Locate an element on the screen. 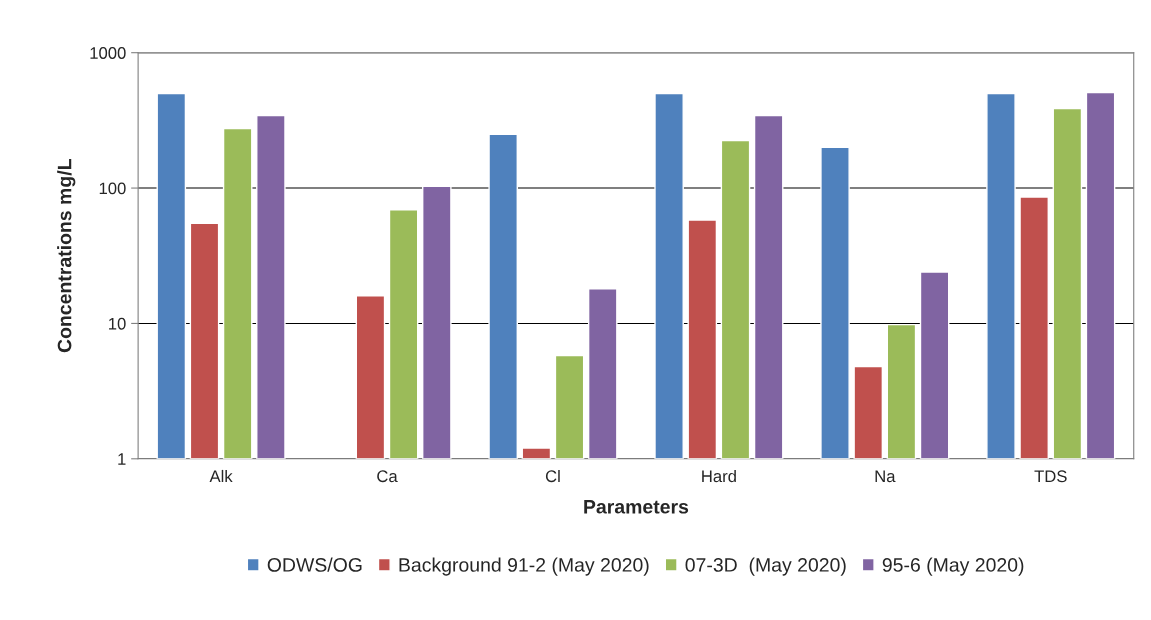 This screenshot has width=1151, height=620. legend-label: 07-3D (May 2020) is located at coordinates (765, 566).